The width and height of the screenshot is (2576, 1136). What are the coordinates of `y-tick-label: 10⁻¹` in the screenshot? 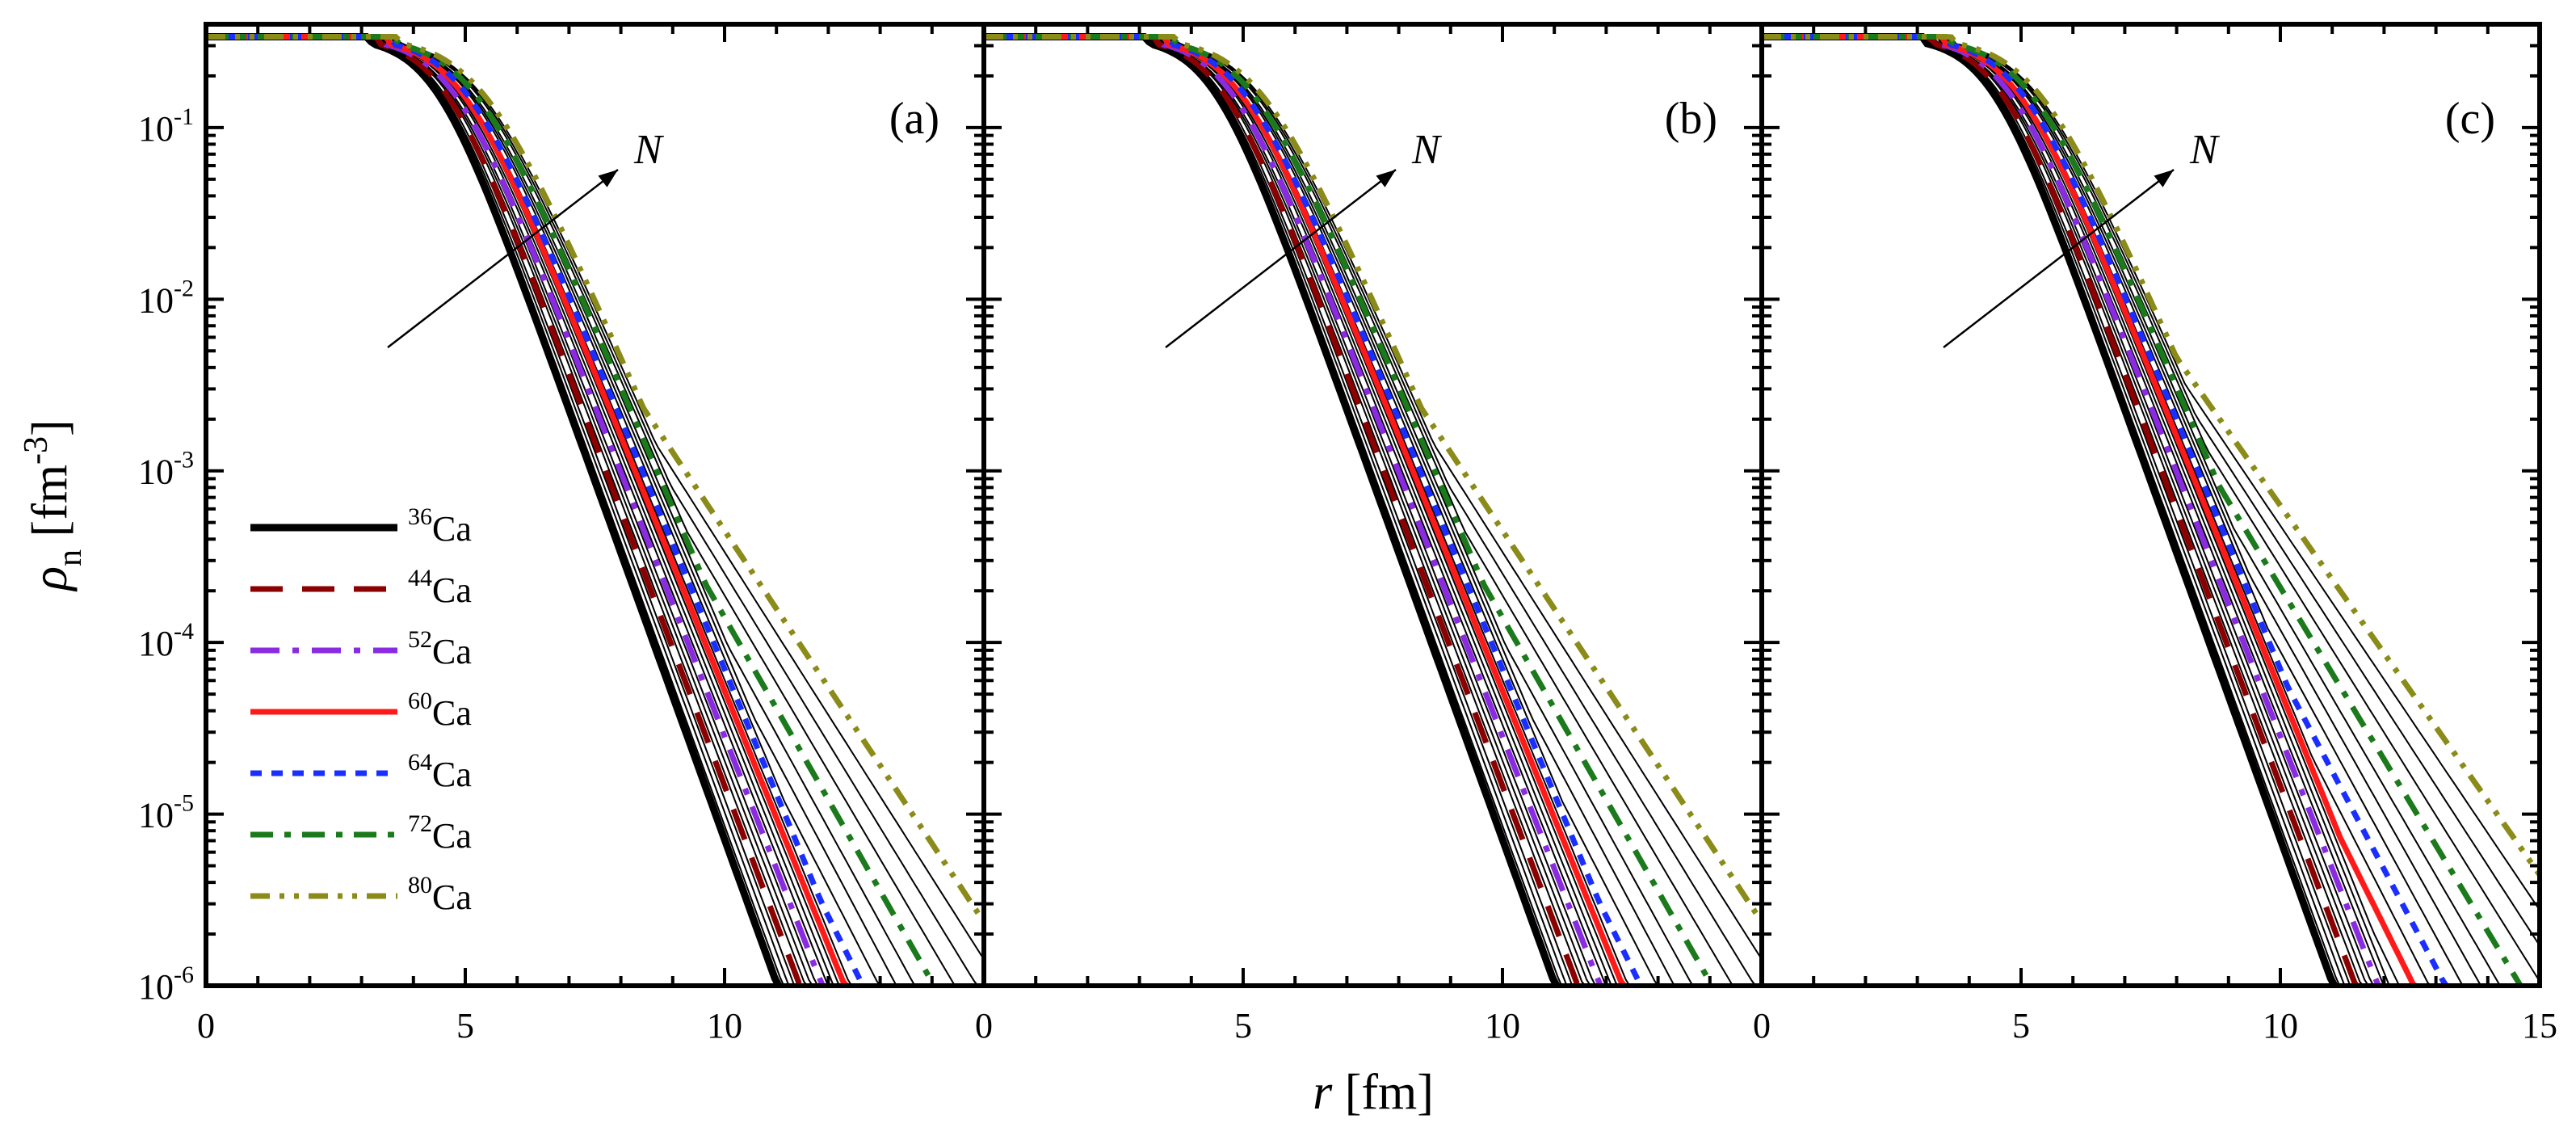 It's located at (166, 126).